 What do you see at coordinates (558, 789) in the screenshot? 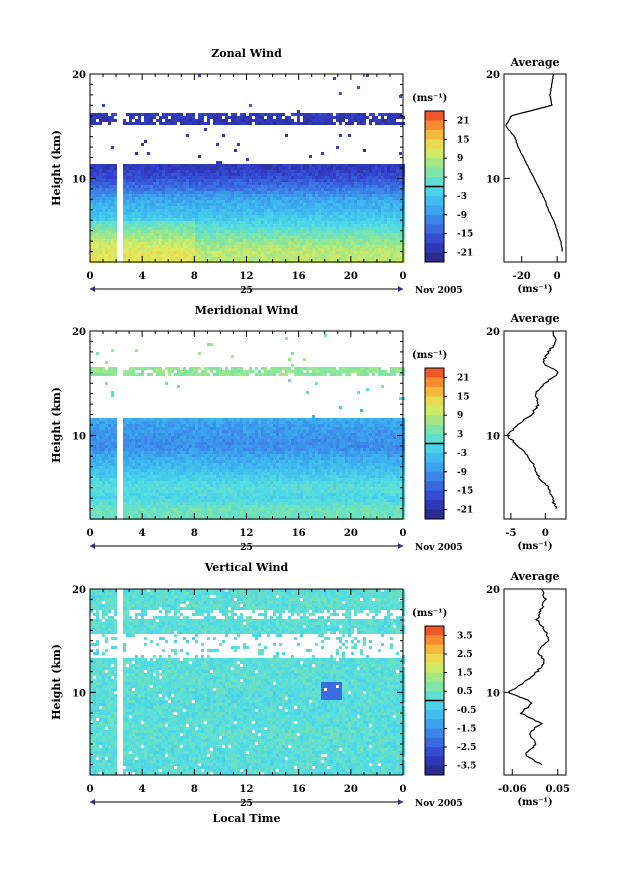
I see `average-x-tick-label: 0.05` at bounding box center [558, 789].